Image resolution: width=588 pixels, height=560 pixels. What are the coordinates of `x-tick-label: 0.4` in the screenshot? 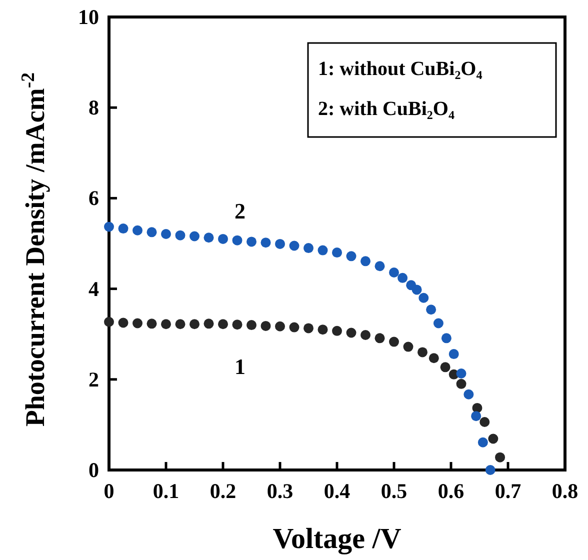 It's located at (337, 491).